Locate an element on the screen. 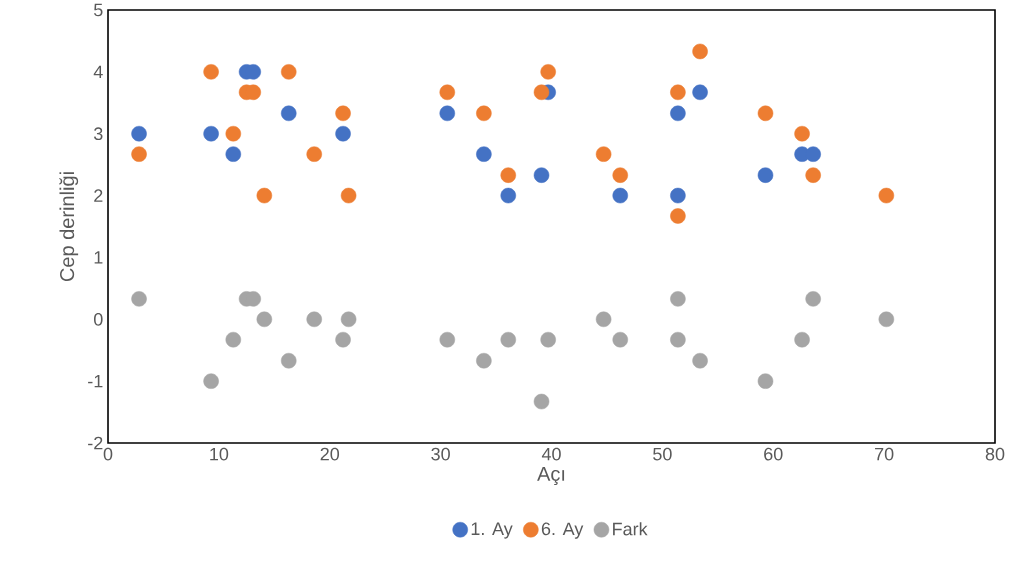 The width and height of the screenshot is (1013, 569). x-axis-title: Açı is located at coordinates (551, 475).